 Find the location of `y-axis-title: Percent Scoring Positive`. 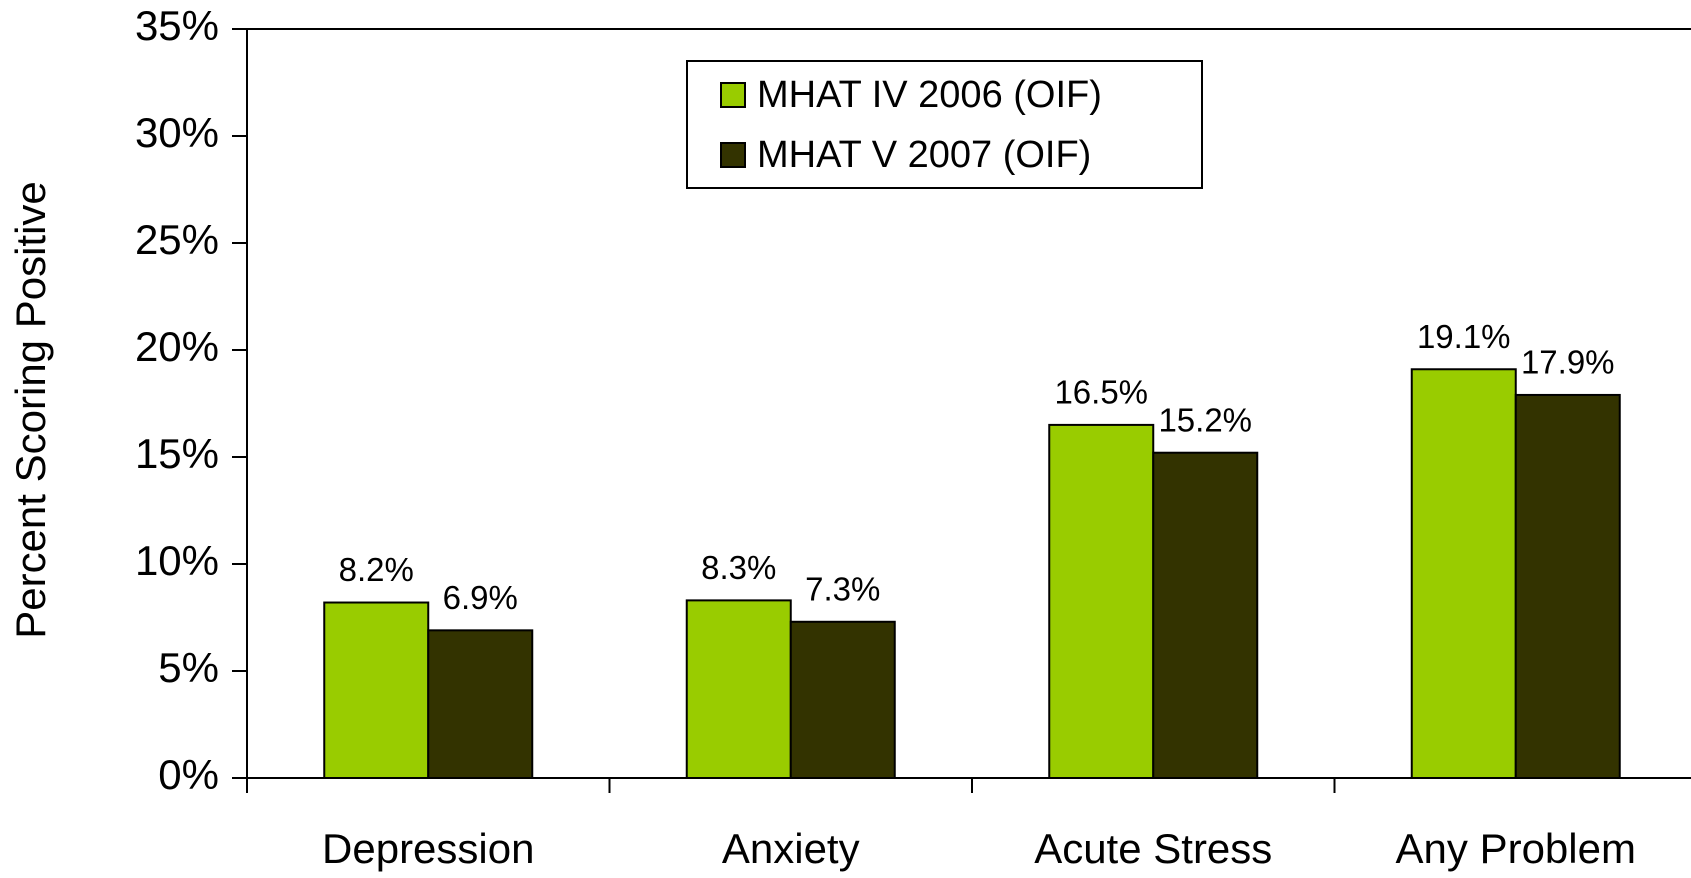

y-axis-title: Percent Scoring Positive is located at coordinates (30, 410).